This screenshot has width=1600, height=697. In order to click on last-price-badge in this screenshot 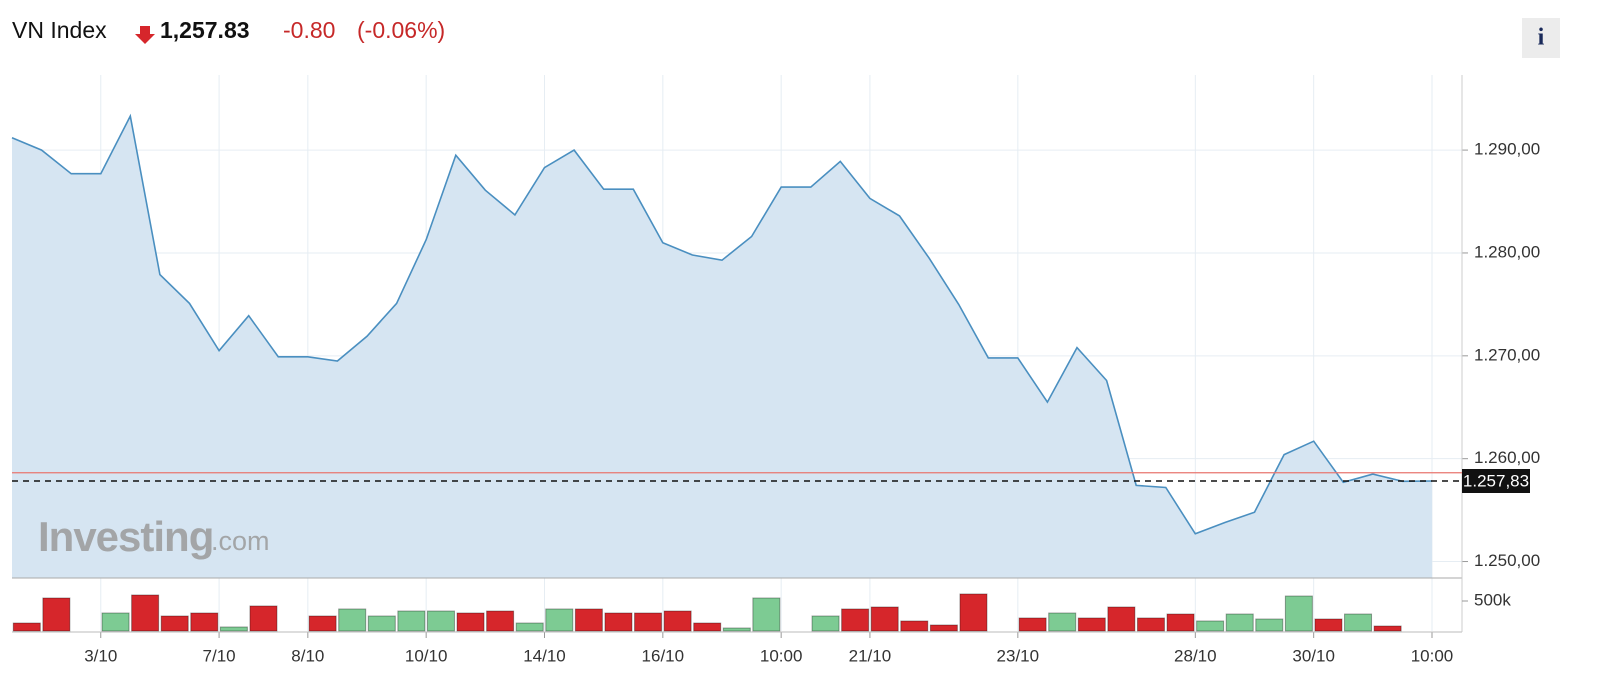, I will do `click(1496, 481)`.